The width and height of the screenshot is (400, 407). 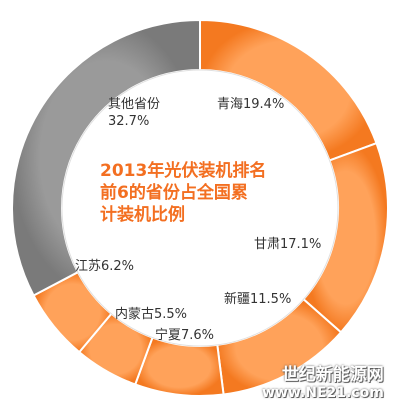 I want to click on chart-title-line-3: 计装机比例, so click(x=142, y=215).